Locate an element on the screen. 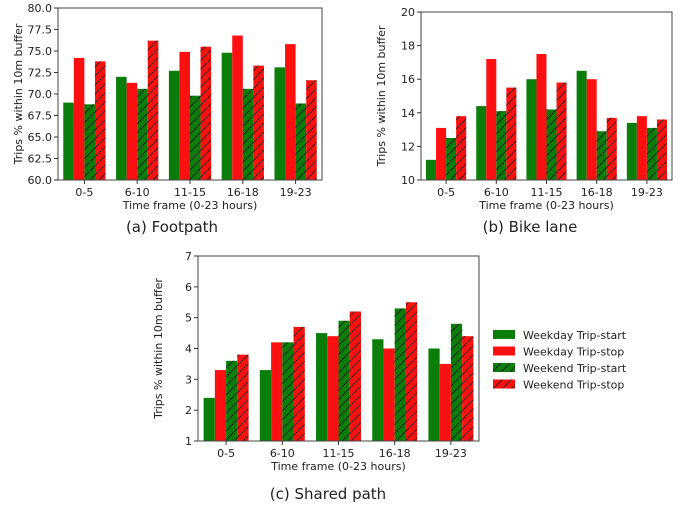  y-tick-label: 72.5 is located at coordinates (40, 73).